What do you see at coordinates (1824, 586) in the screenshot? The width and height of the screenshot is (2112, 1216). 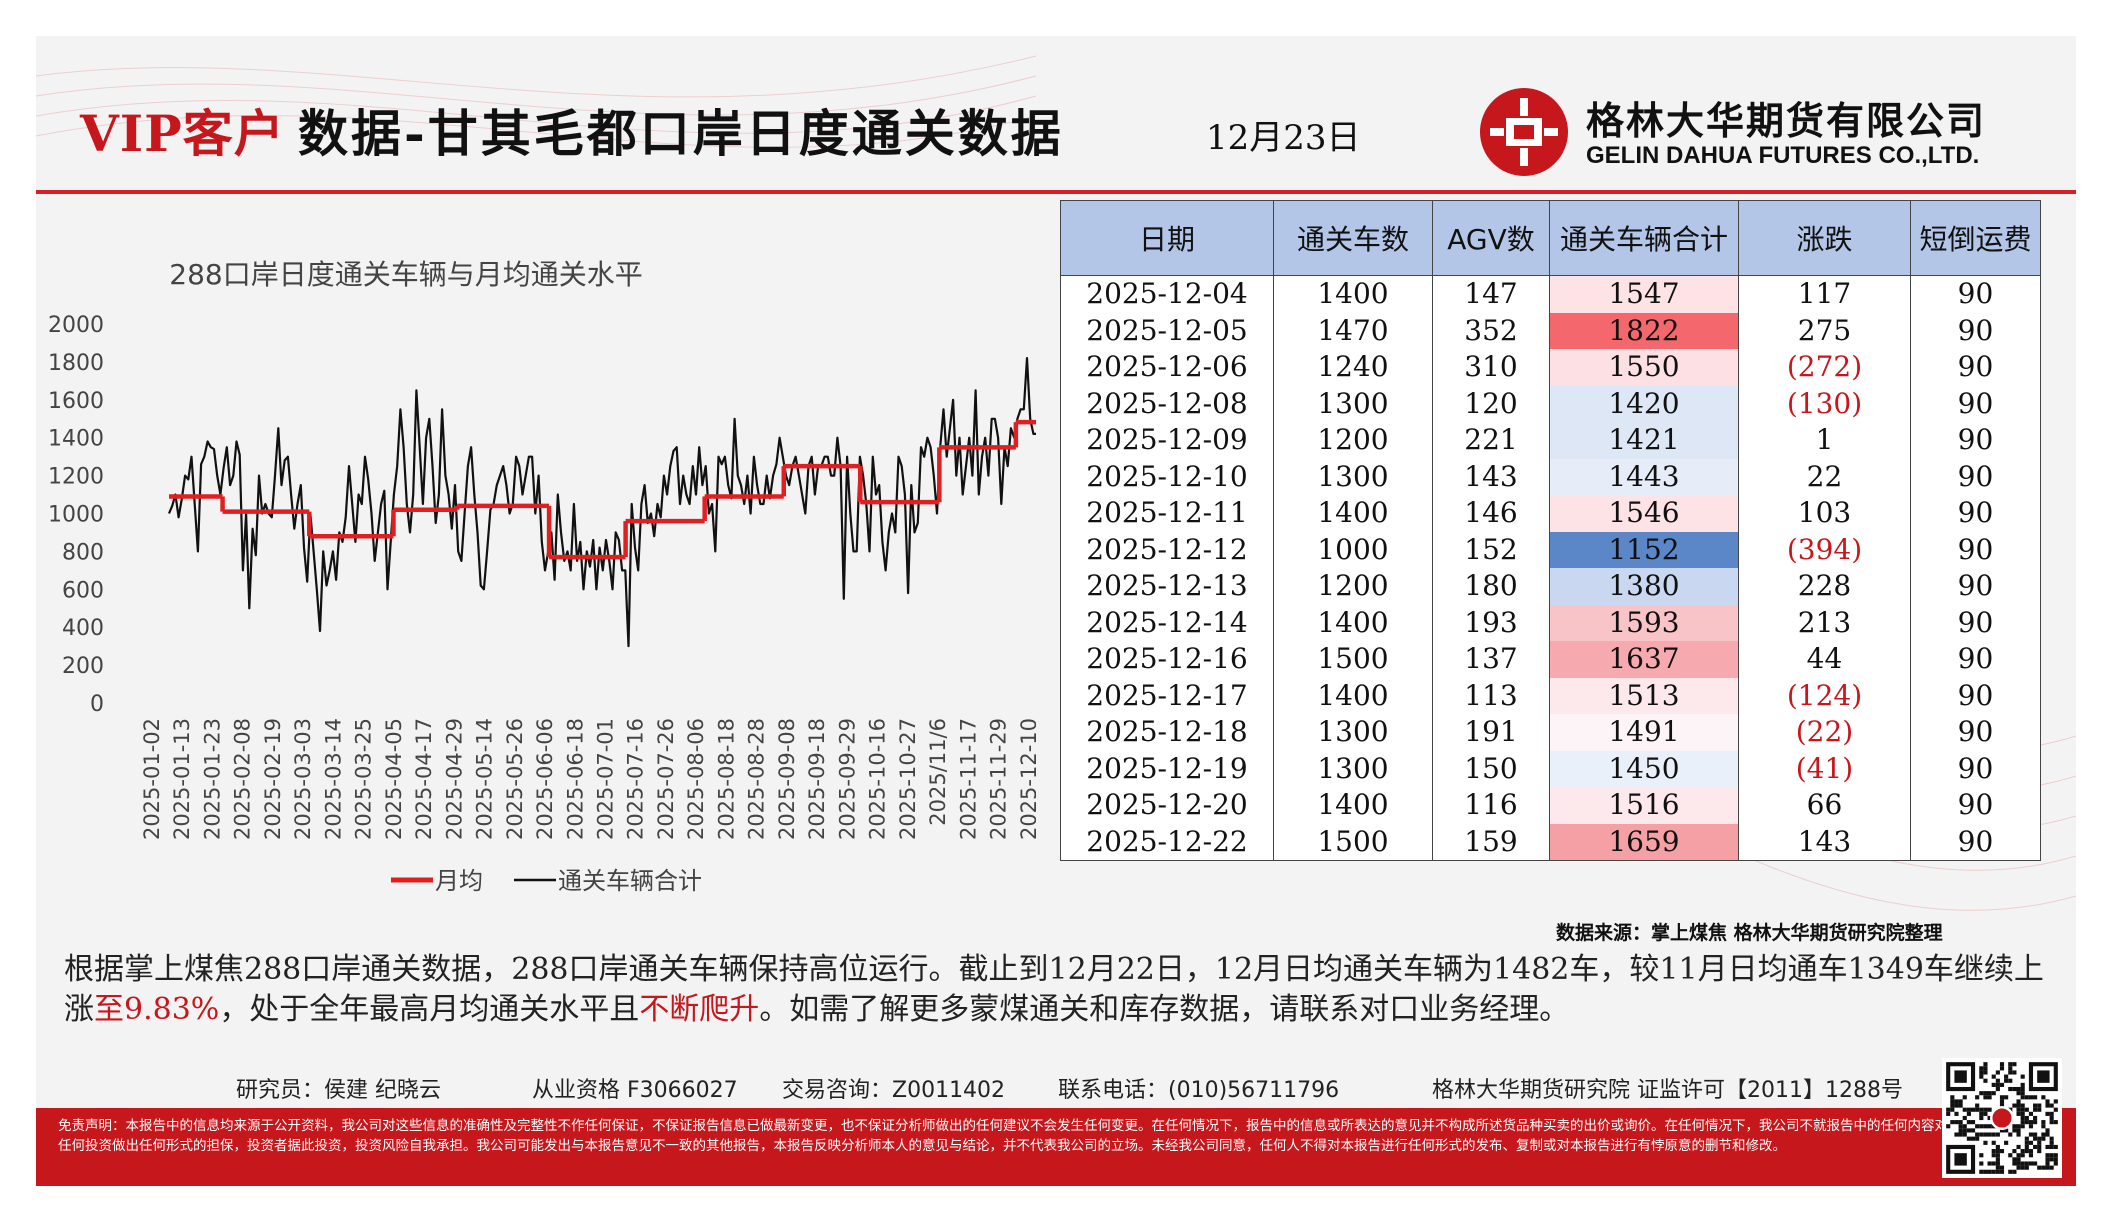 I see `cell-change: 228` at bounding box center [1824, 586].